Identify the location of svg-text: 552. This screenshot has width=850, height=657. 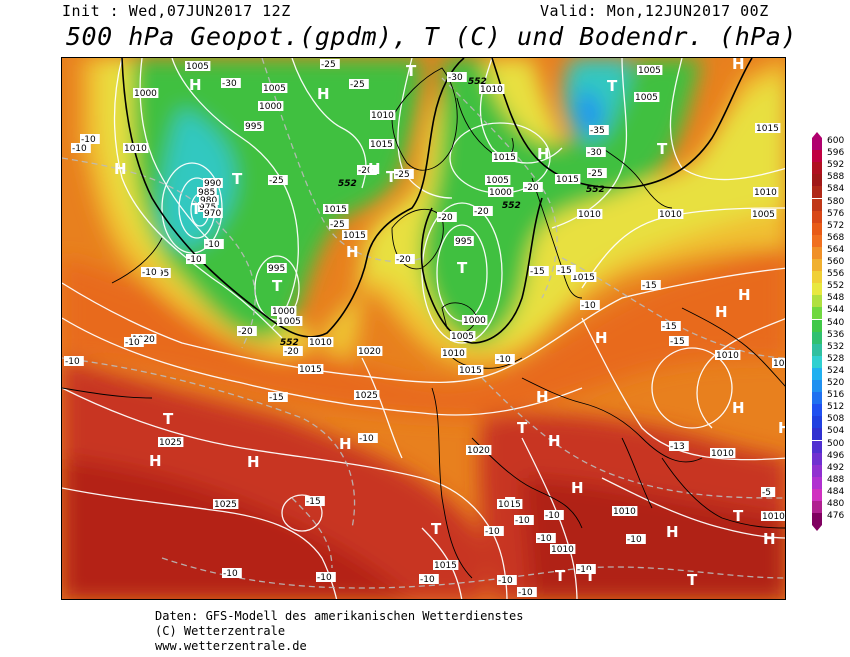
(347, 184).